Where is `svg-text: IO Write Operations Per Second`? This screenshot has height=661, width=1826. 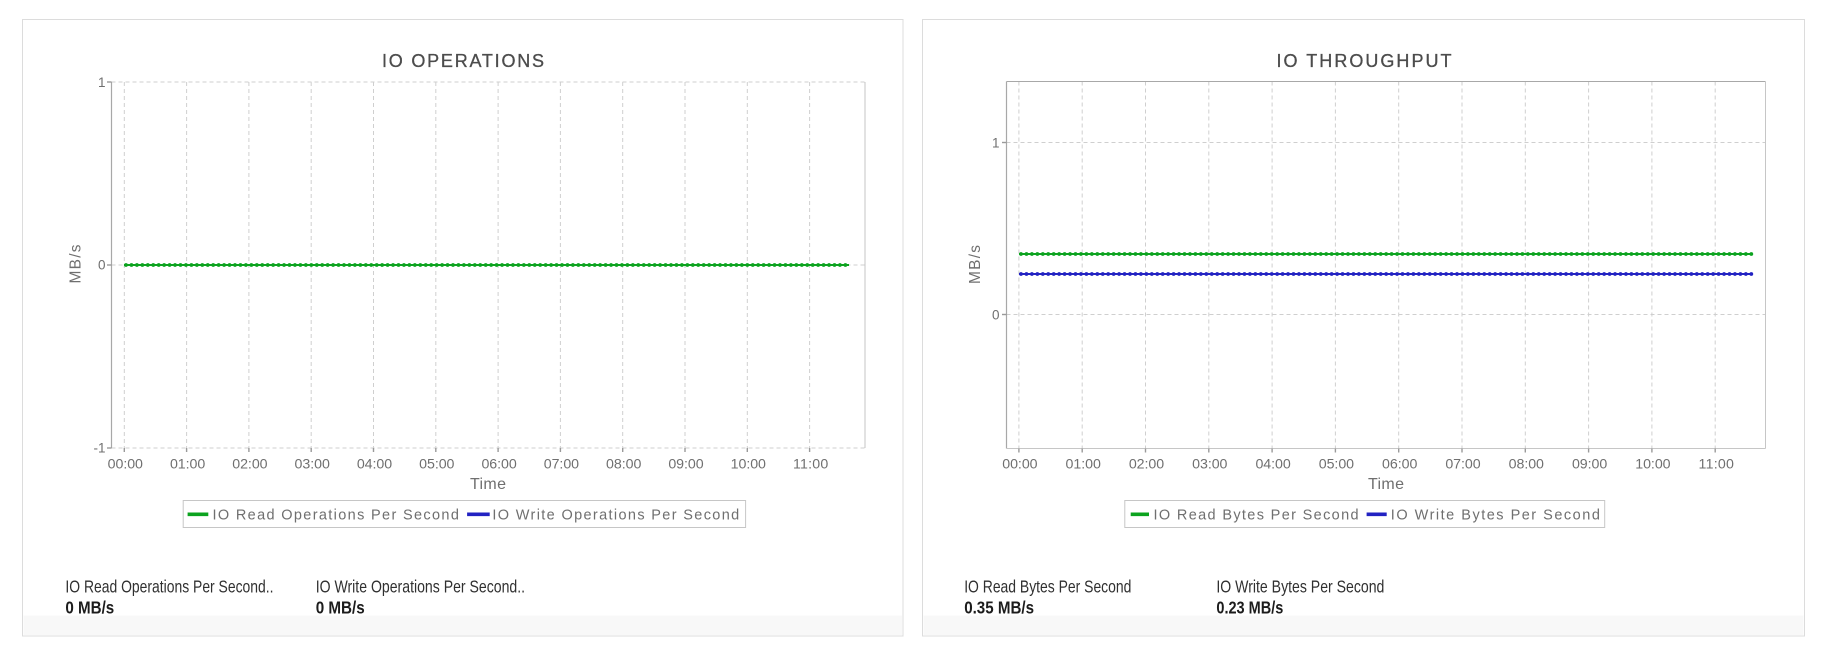
svg-text: IO Write Operations Per Second is located at coordinates (615, 516).